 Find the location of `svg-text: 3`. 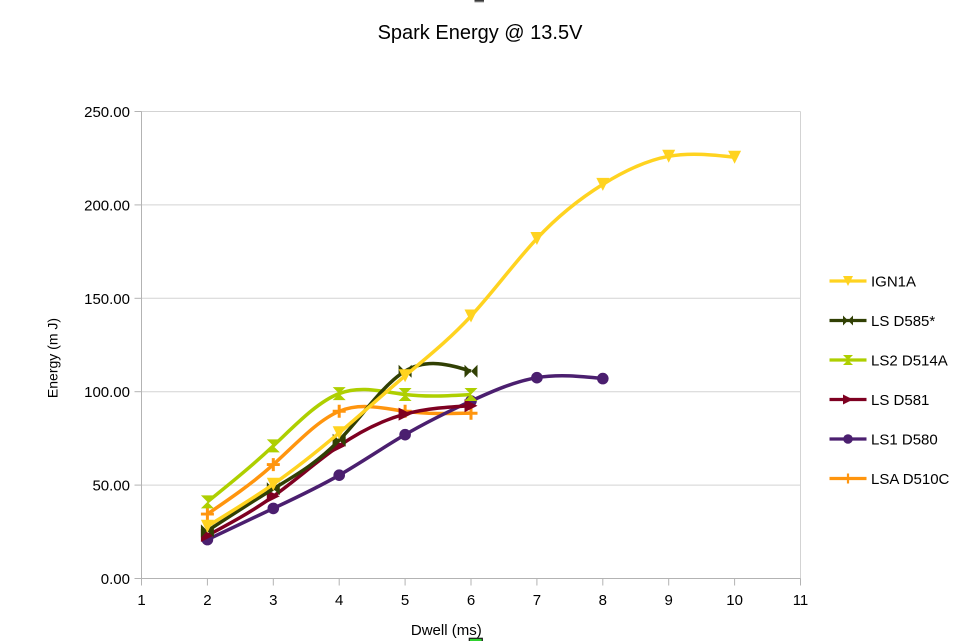

svg-text: 3 is located at coordinates (273, 600).